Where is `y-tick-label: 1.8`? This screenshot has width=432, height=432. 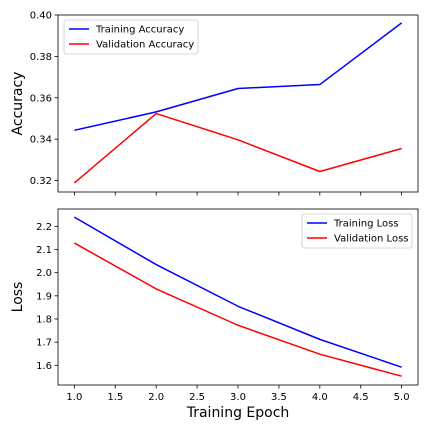
y-tick-label: 1.8 is located at coordinates (44, 320).